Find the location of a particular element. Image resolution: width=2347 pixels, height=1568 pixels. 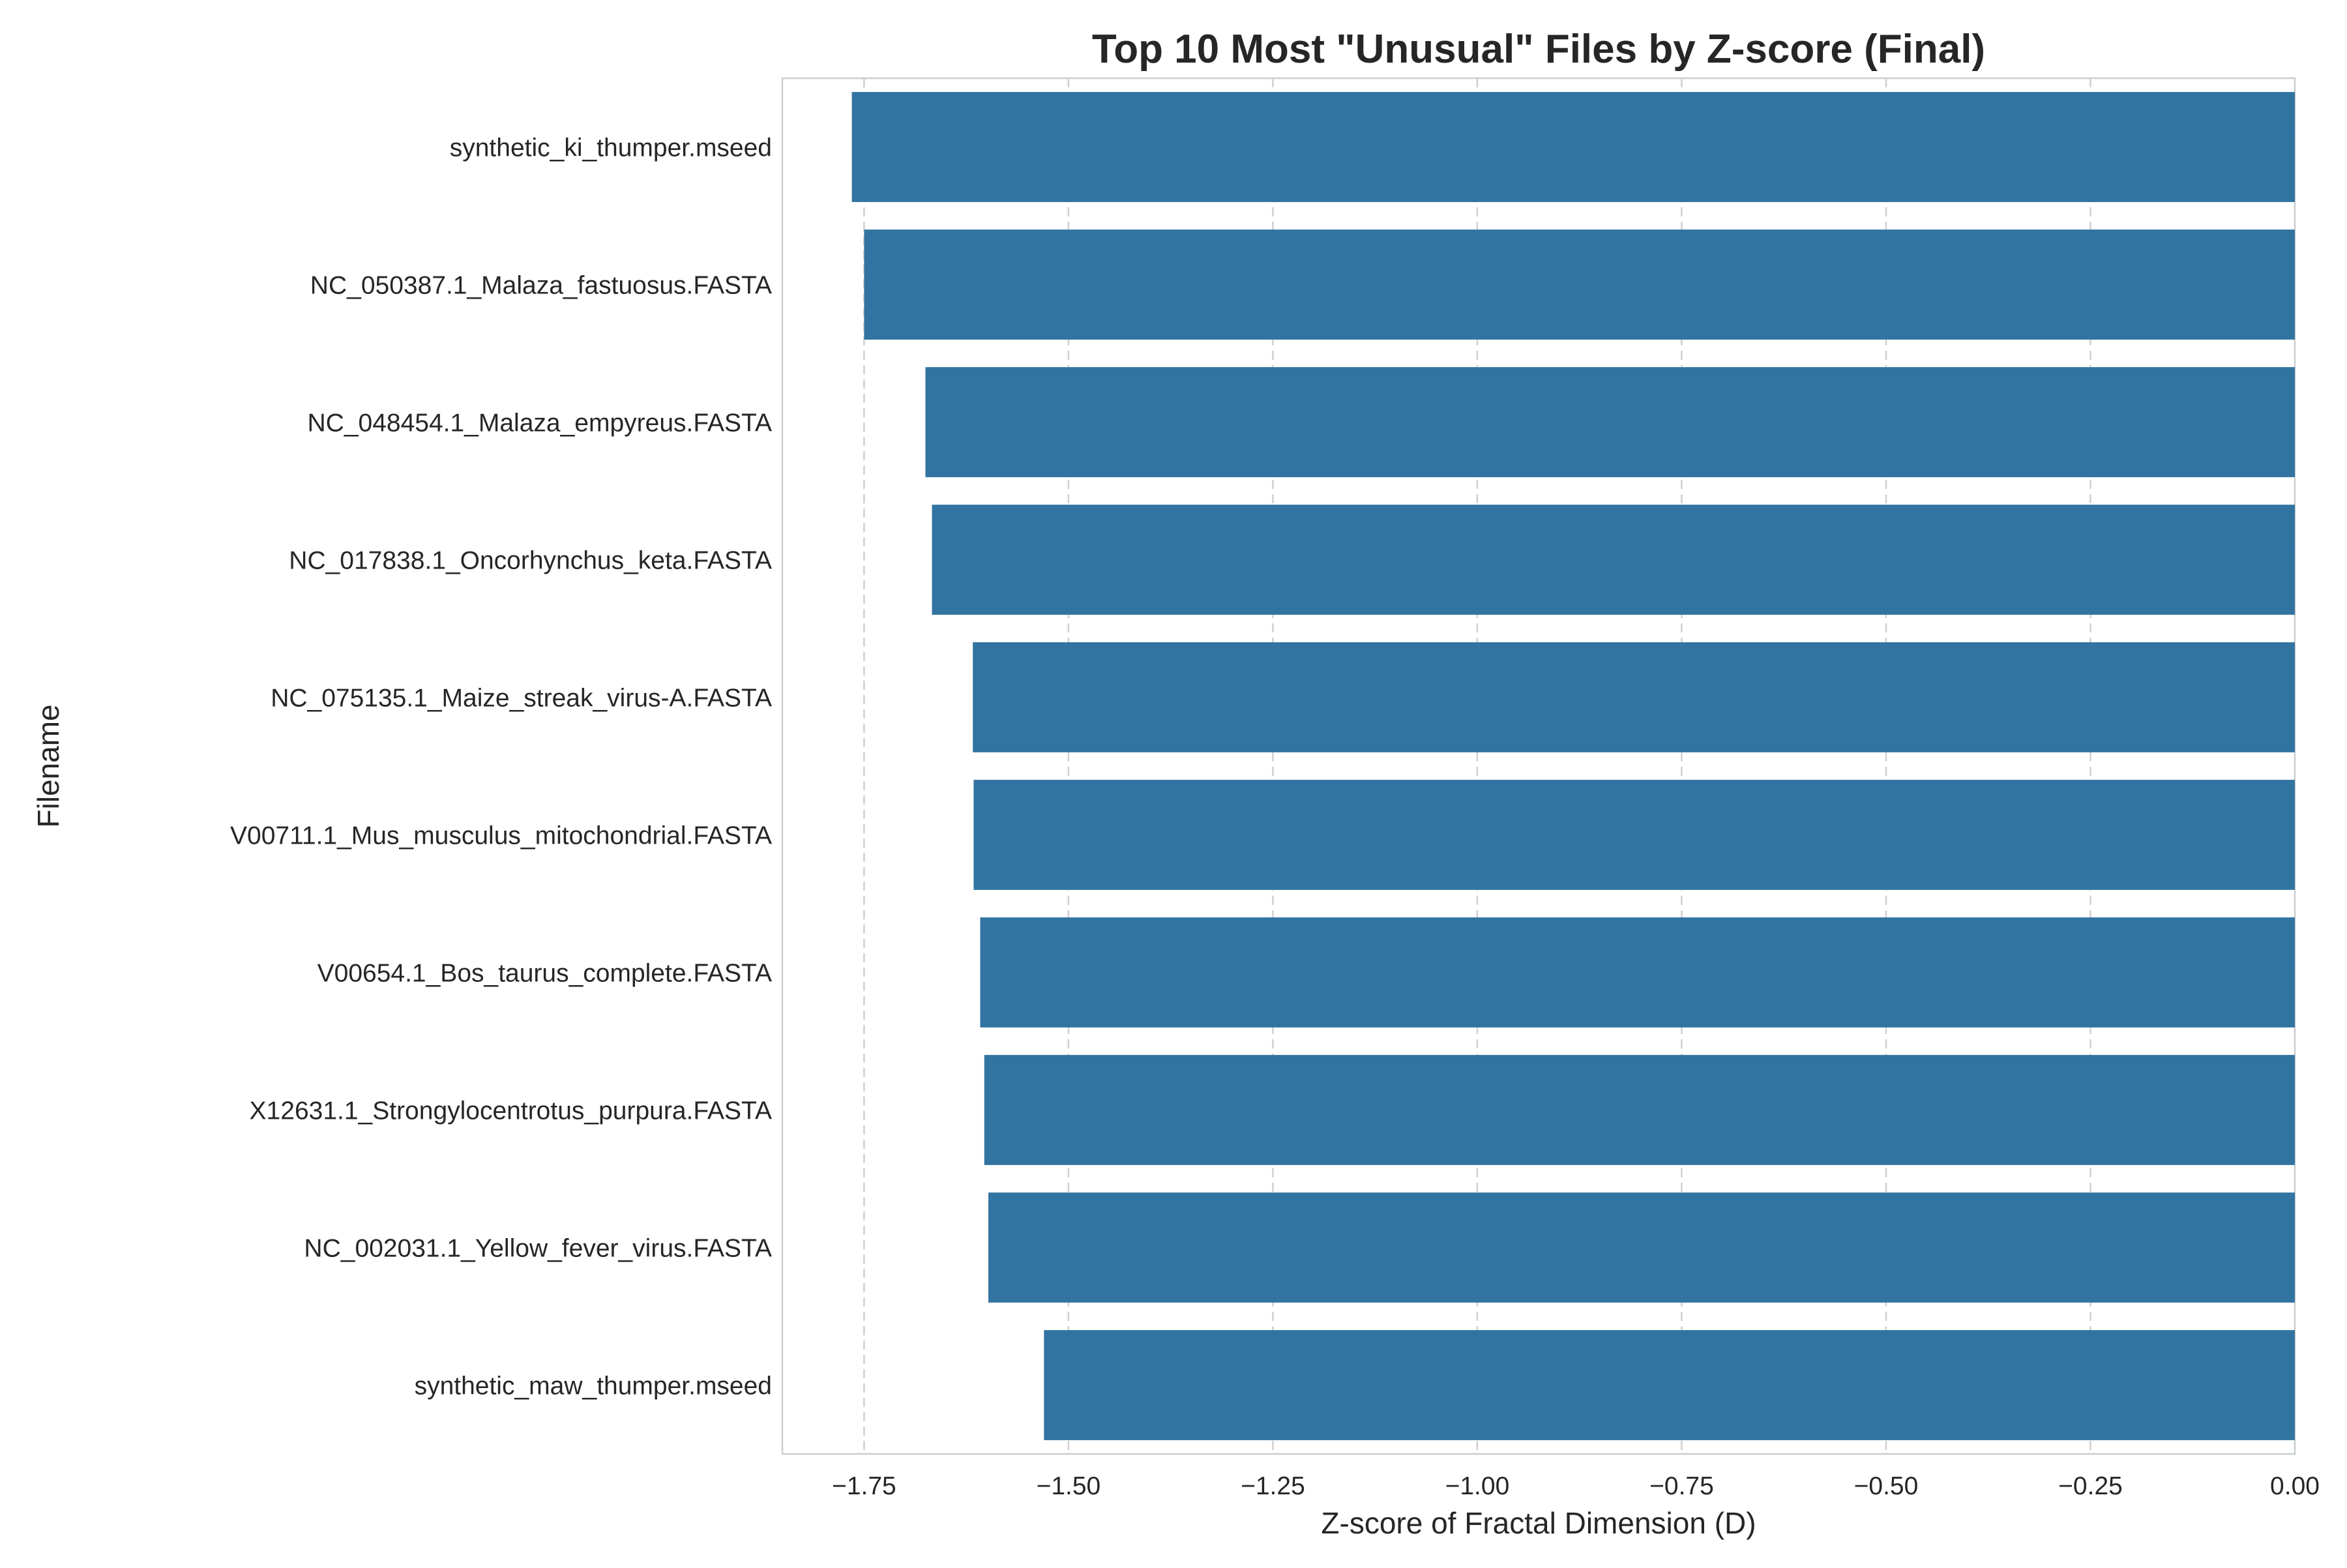

x-axis-label: Z-score of Fractal Dimension (D) is located at coordinates (1538, 1523).